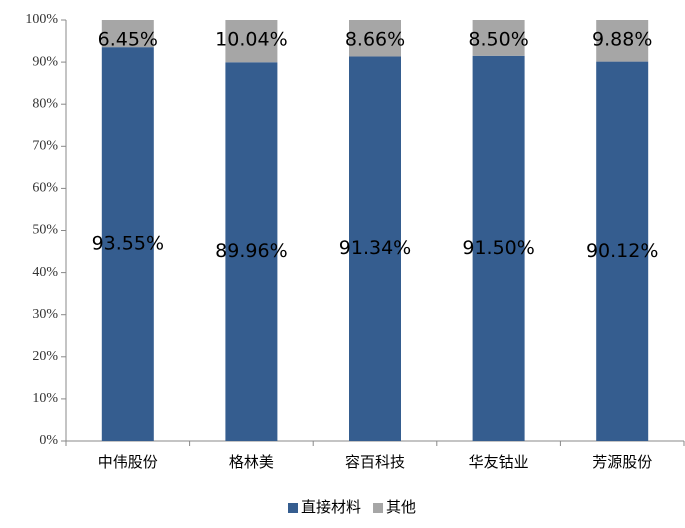 Image resolution: width=685 pixels, height=528 pixels. I want to click on value-label: 8.50%, so click(498, 40).